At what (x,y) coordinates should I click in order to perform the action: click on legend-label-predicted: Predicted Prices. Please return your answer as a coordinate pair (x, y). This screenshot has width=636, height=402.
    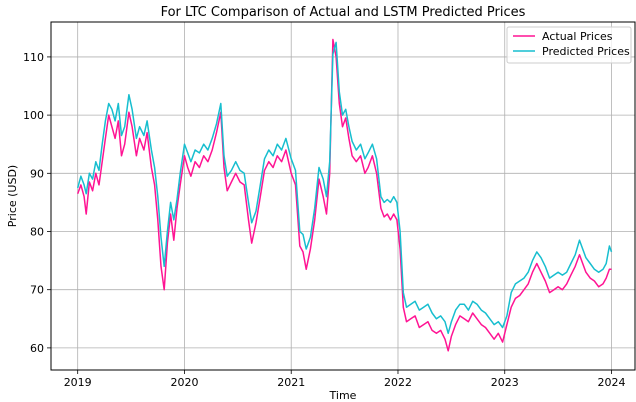
    Looking at the image, I should click on (586, 51).